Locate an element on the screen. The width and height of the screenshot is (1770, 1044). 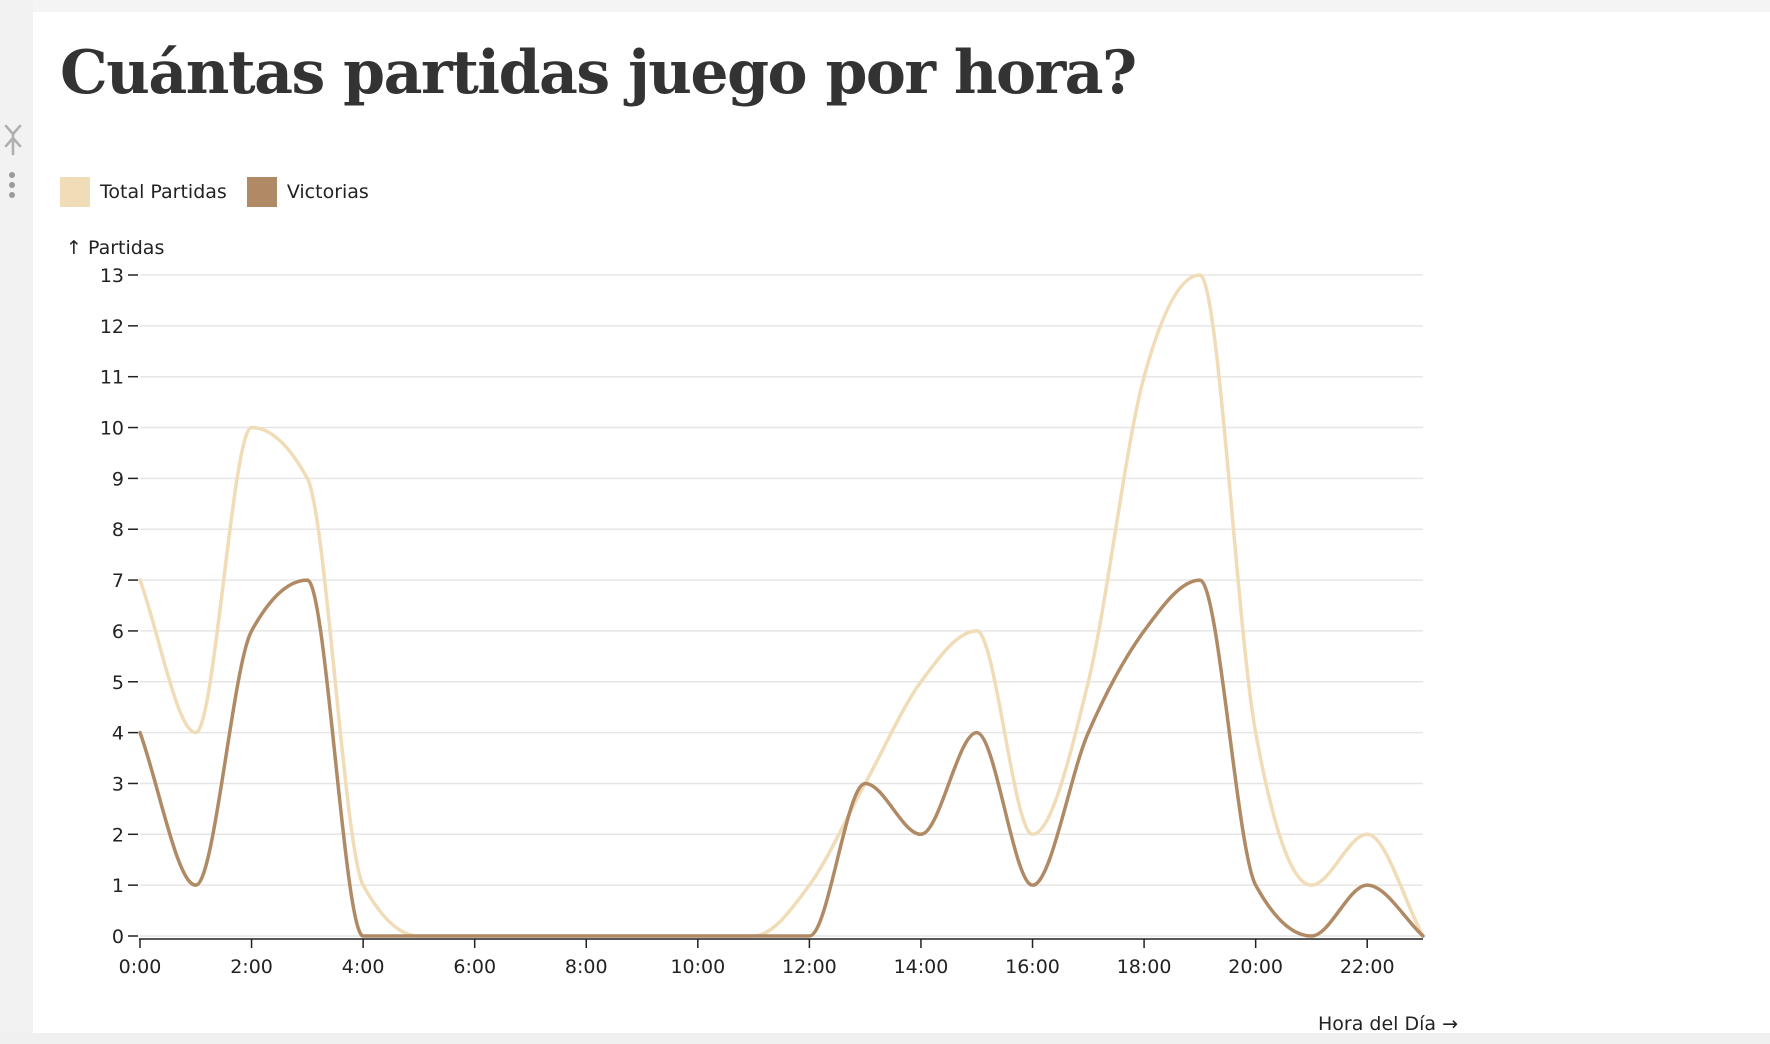
x-tick-label: 10:00 is located at coordinates (697, 967).